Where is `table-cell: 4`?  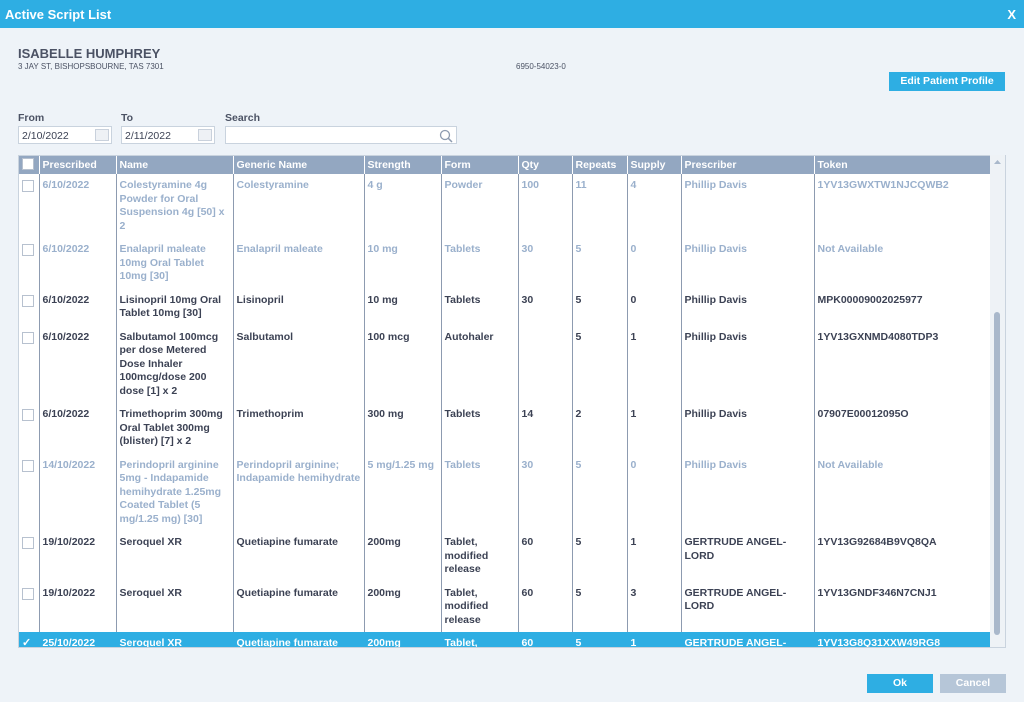
table-cell: 4 is located at coordinates (654, 206).